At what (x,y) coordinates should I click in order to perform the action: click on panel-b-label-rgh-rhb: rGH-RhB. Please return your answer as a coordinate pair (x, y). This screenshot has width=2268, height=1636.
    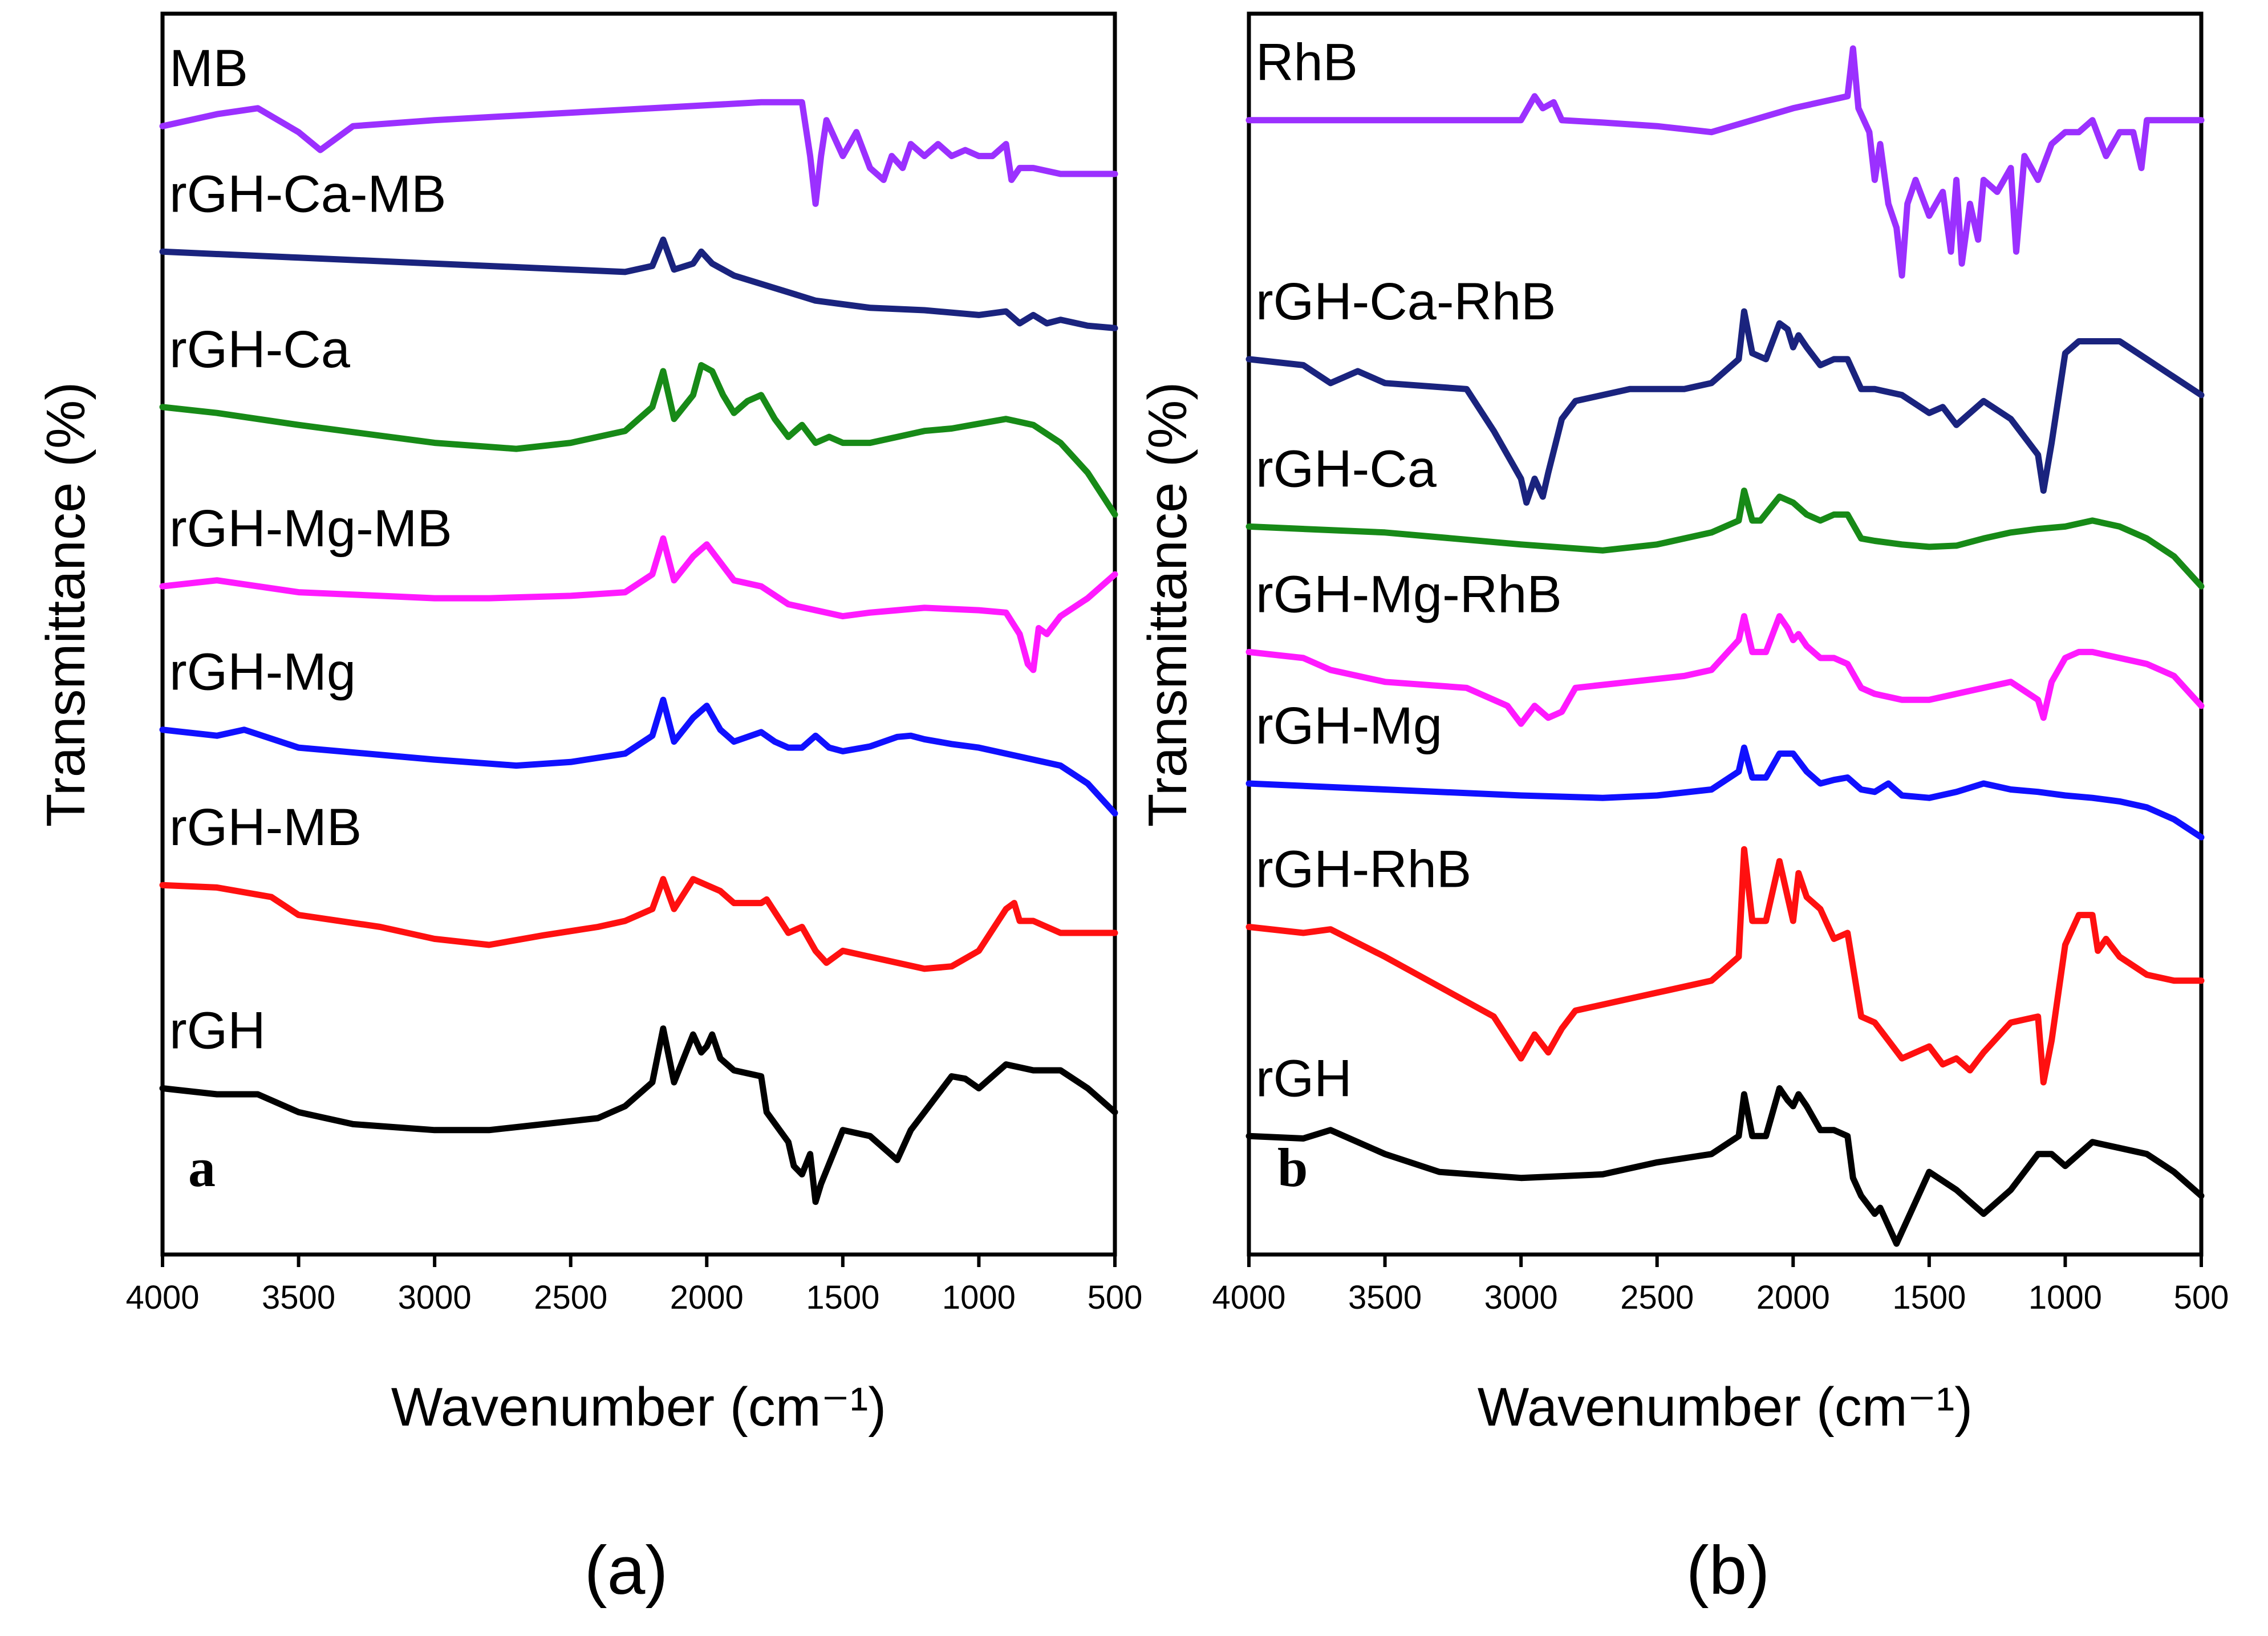
    Looking at the image, I should click on (1363, 870).